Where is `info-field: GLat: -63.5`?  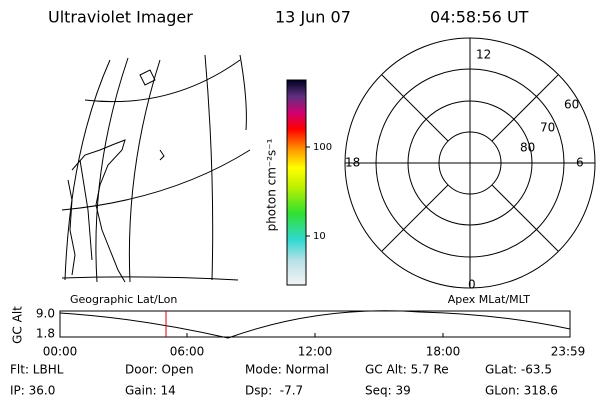
info-field: GLat: -63.5 is located at coordinates (518, 370).